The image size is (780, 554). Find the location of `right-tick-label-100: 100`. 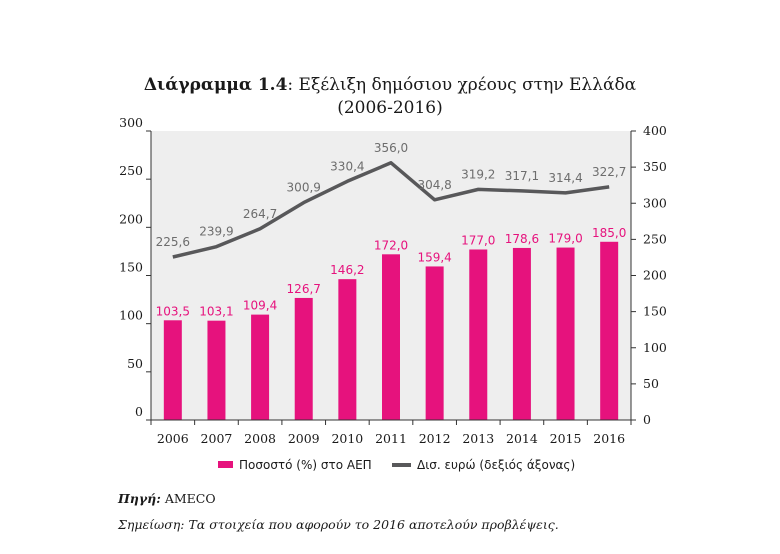

right-tick-label-100: 100 is located at coordinates (655, 347).